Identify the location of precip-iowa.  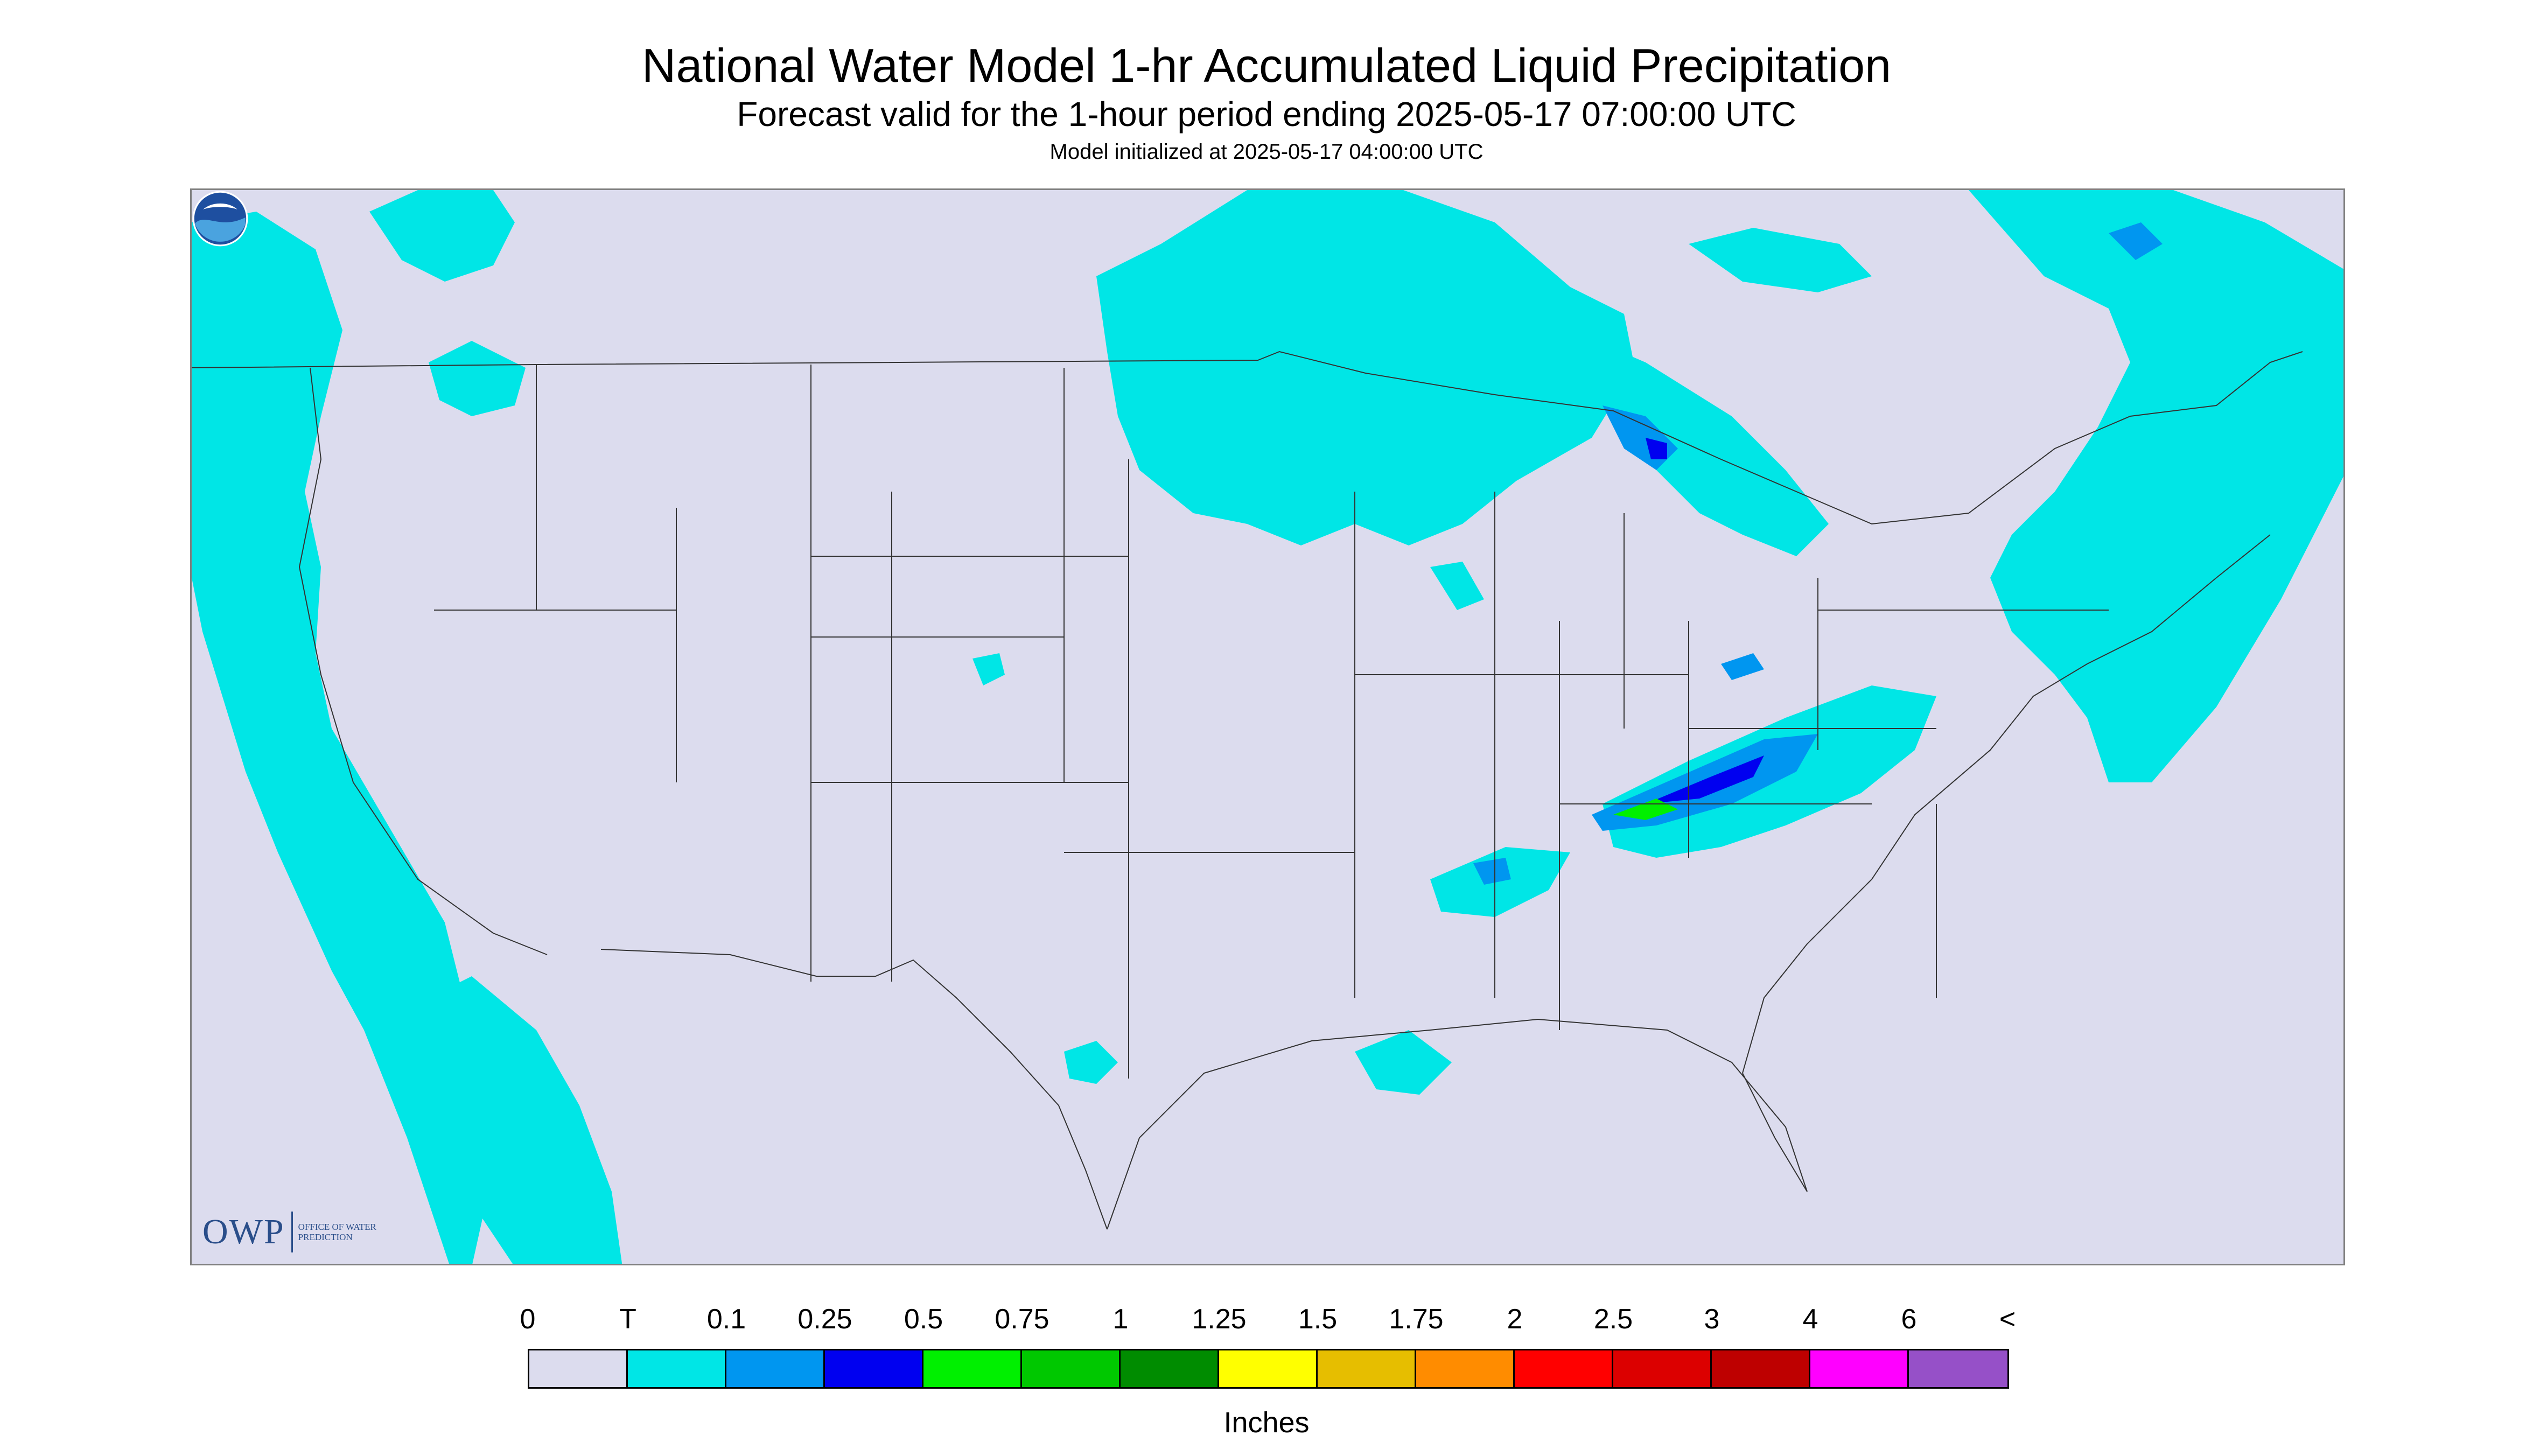
(1457, 586).